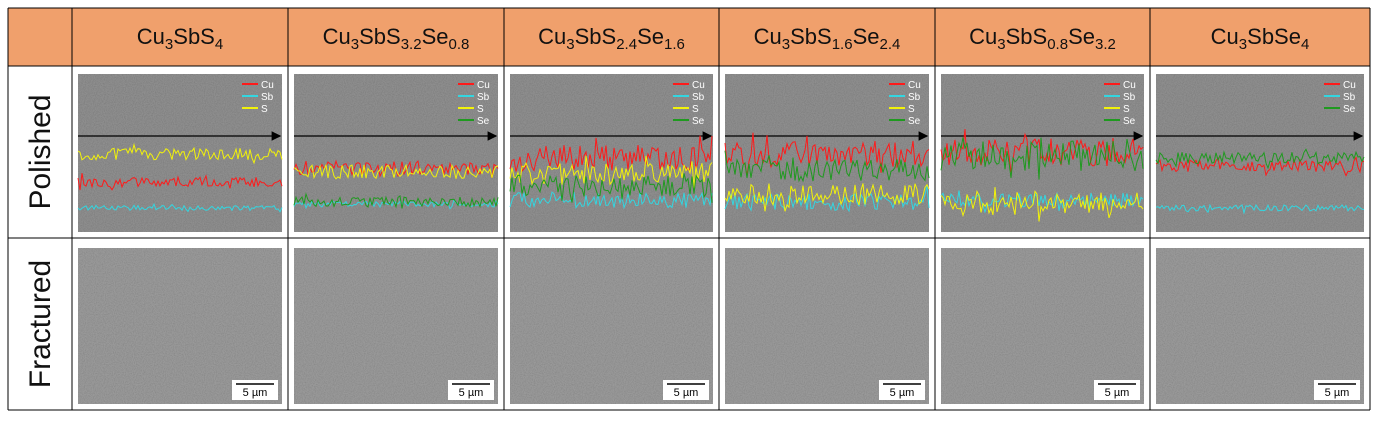  I want to click on column-header: Cu3SbS2.4Se1.6, so click(611, 38).